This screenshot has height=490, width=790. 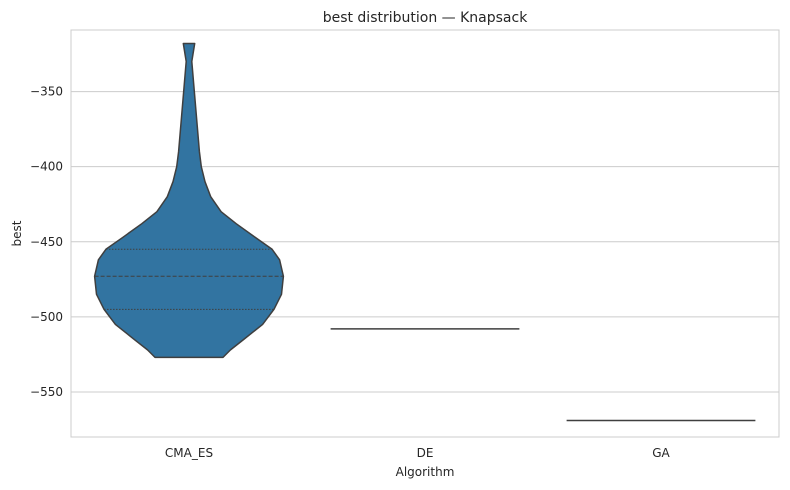 What do you see at coordinates (46, 167) in the screenshot?
I see `y-tick-label: −400` at bounding box center [46, 167].